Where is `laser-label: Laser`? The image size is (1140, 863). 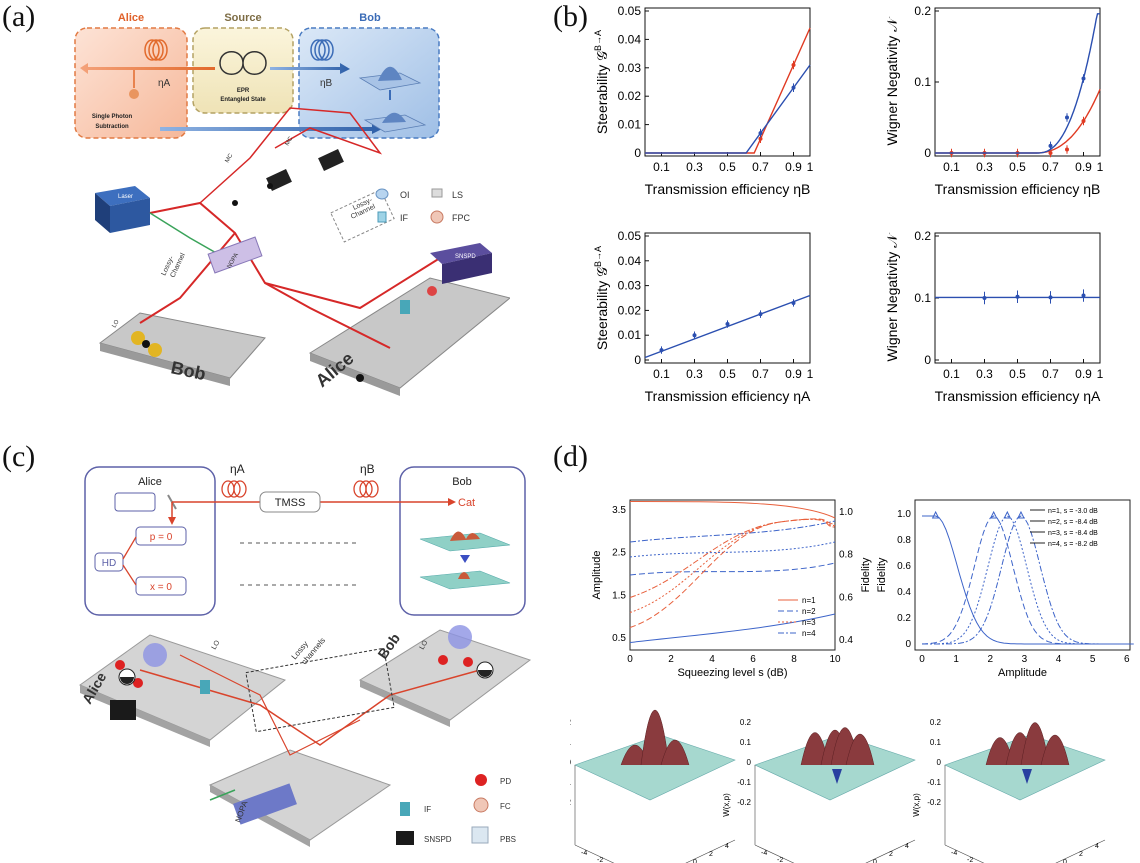 laser-label: Laser is located at coordinates (125, 197).